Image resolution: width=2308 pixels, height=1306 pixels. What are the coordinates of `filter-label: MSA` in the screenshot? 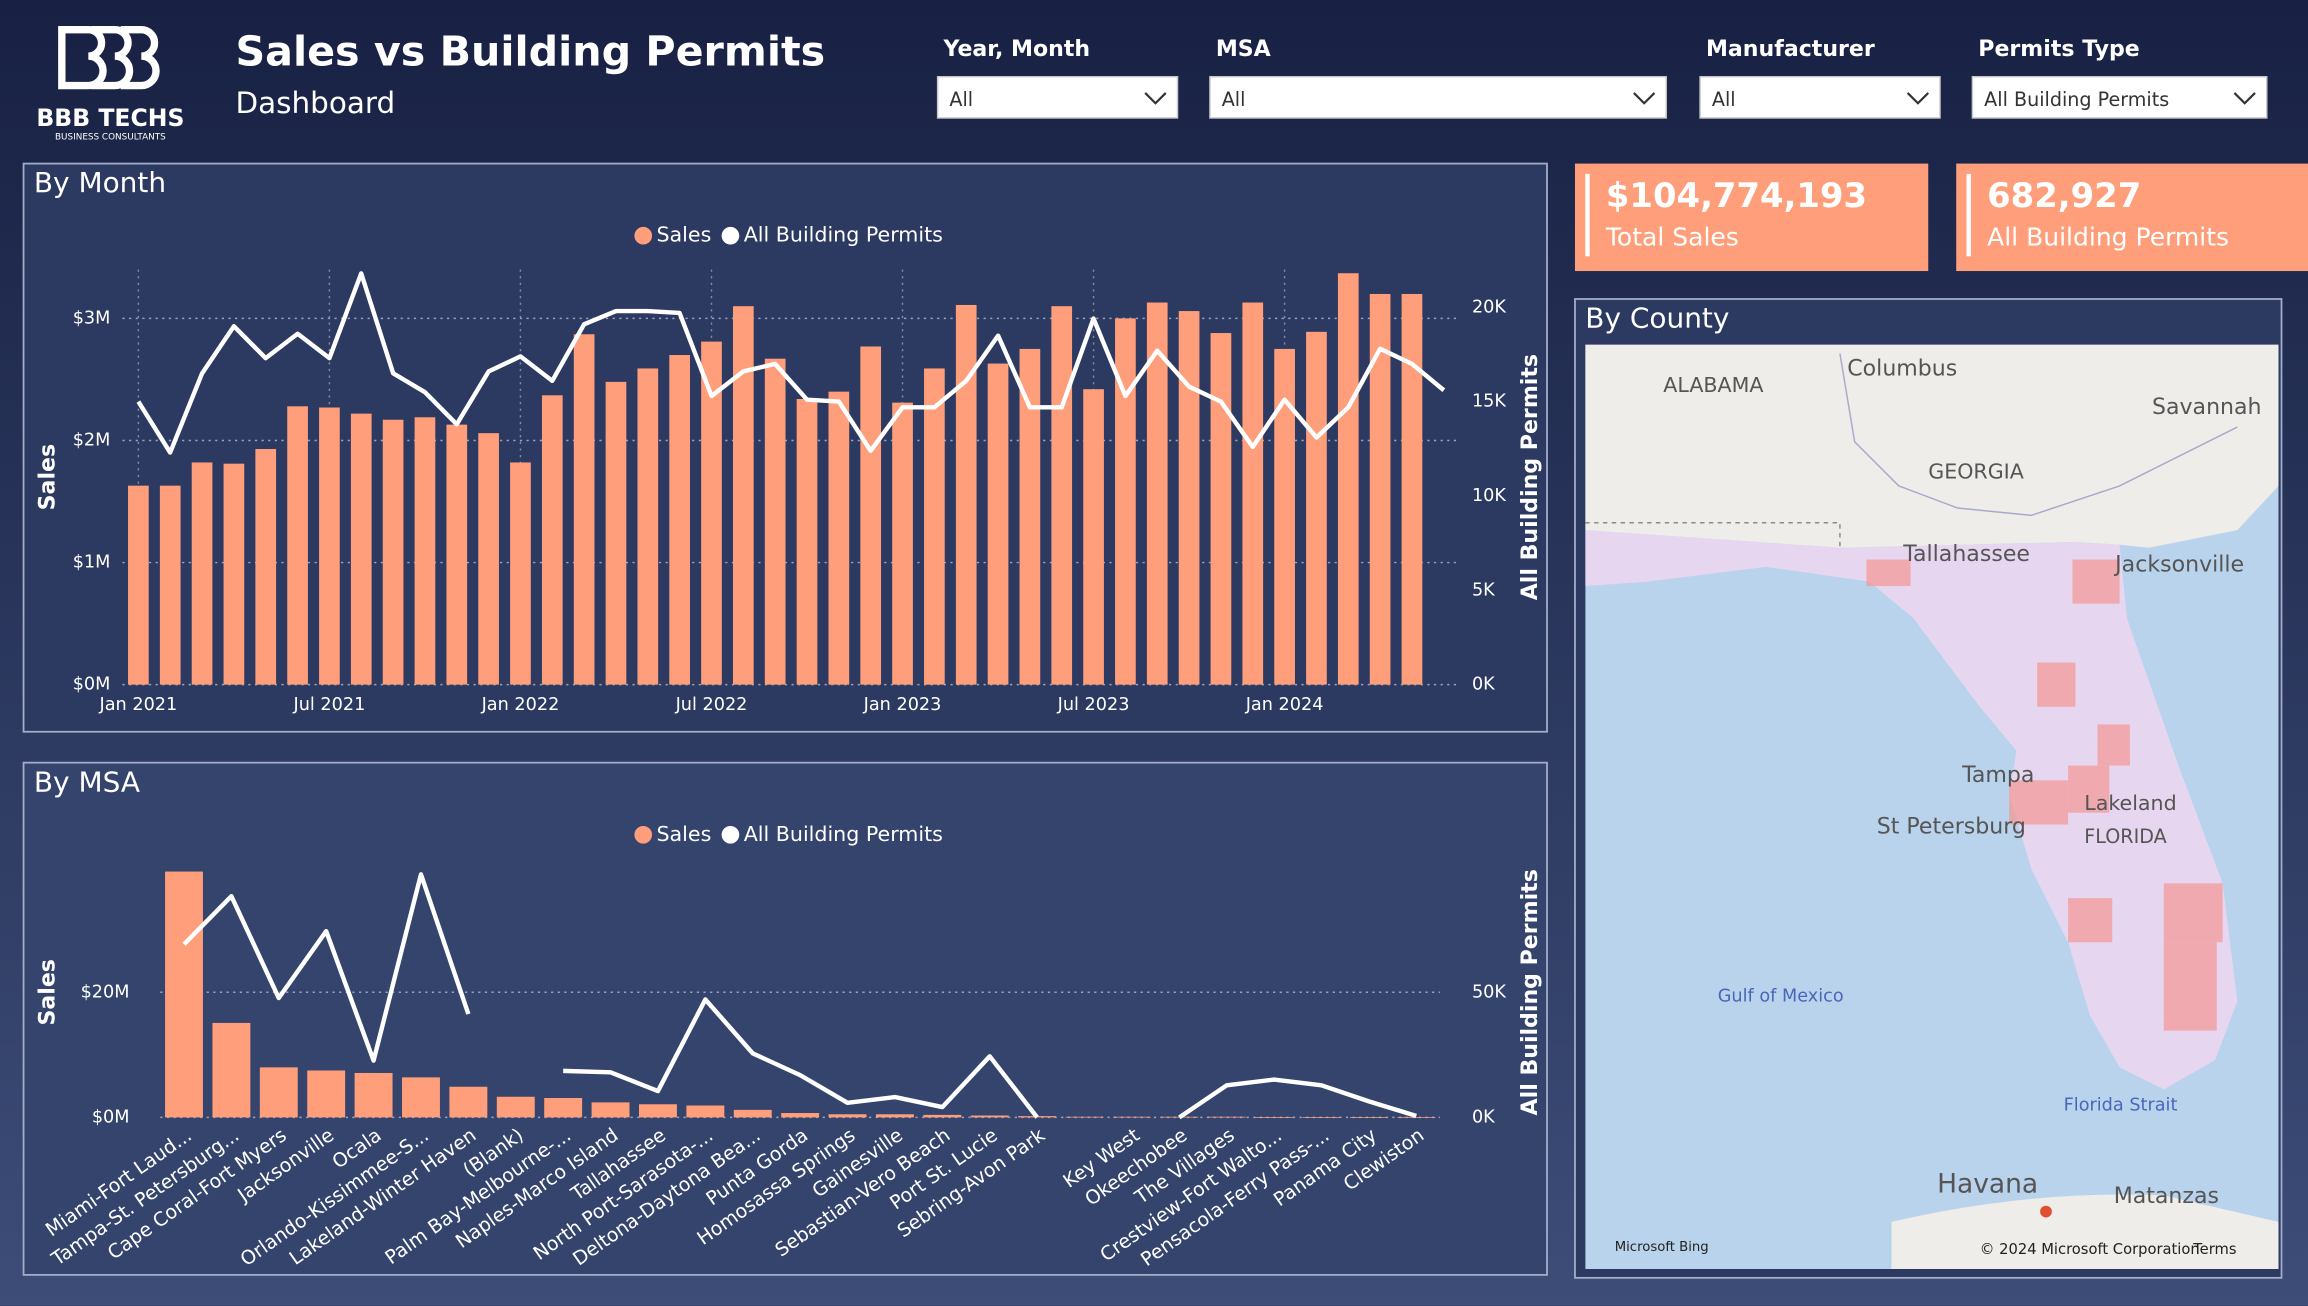 It's located at (1243, 49).